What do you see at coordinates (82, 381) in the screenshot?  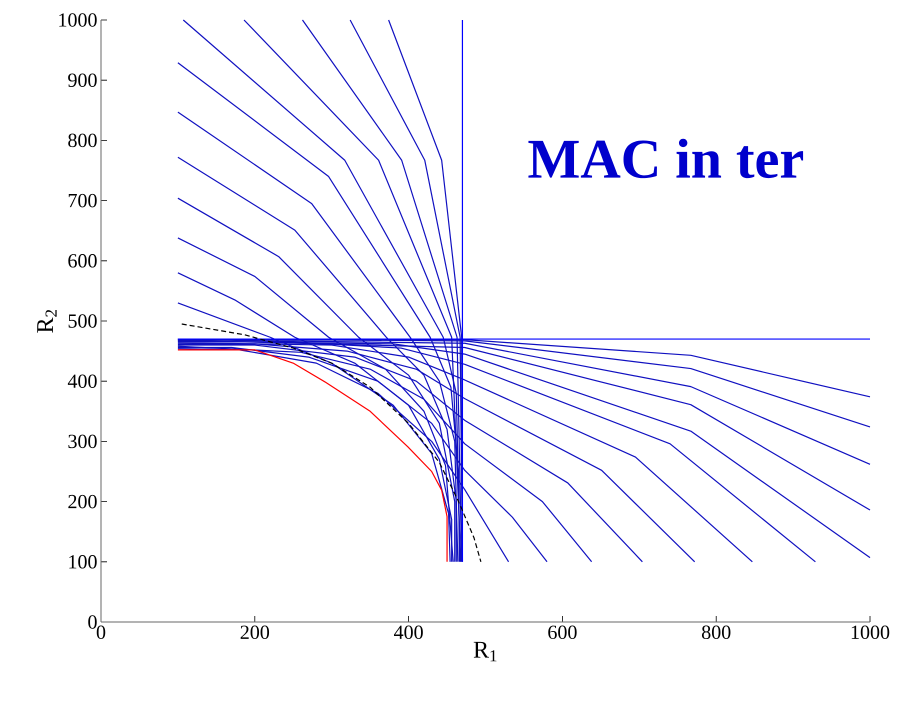 I see `y-tick-label: 400` at bounding box center [82, 381].